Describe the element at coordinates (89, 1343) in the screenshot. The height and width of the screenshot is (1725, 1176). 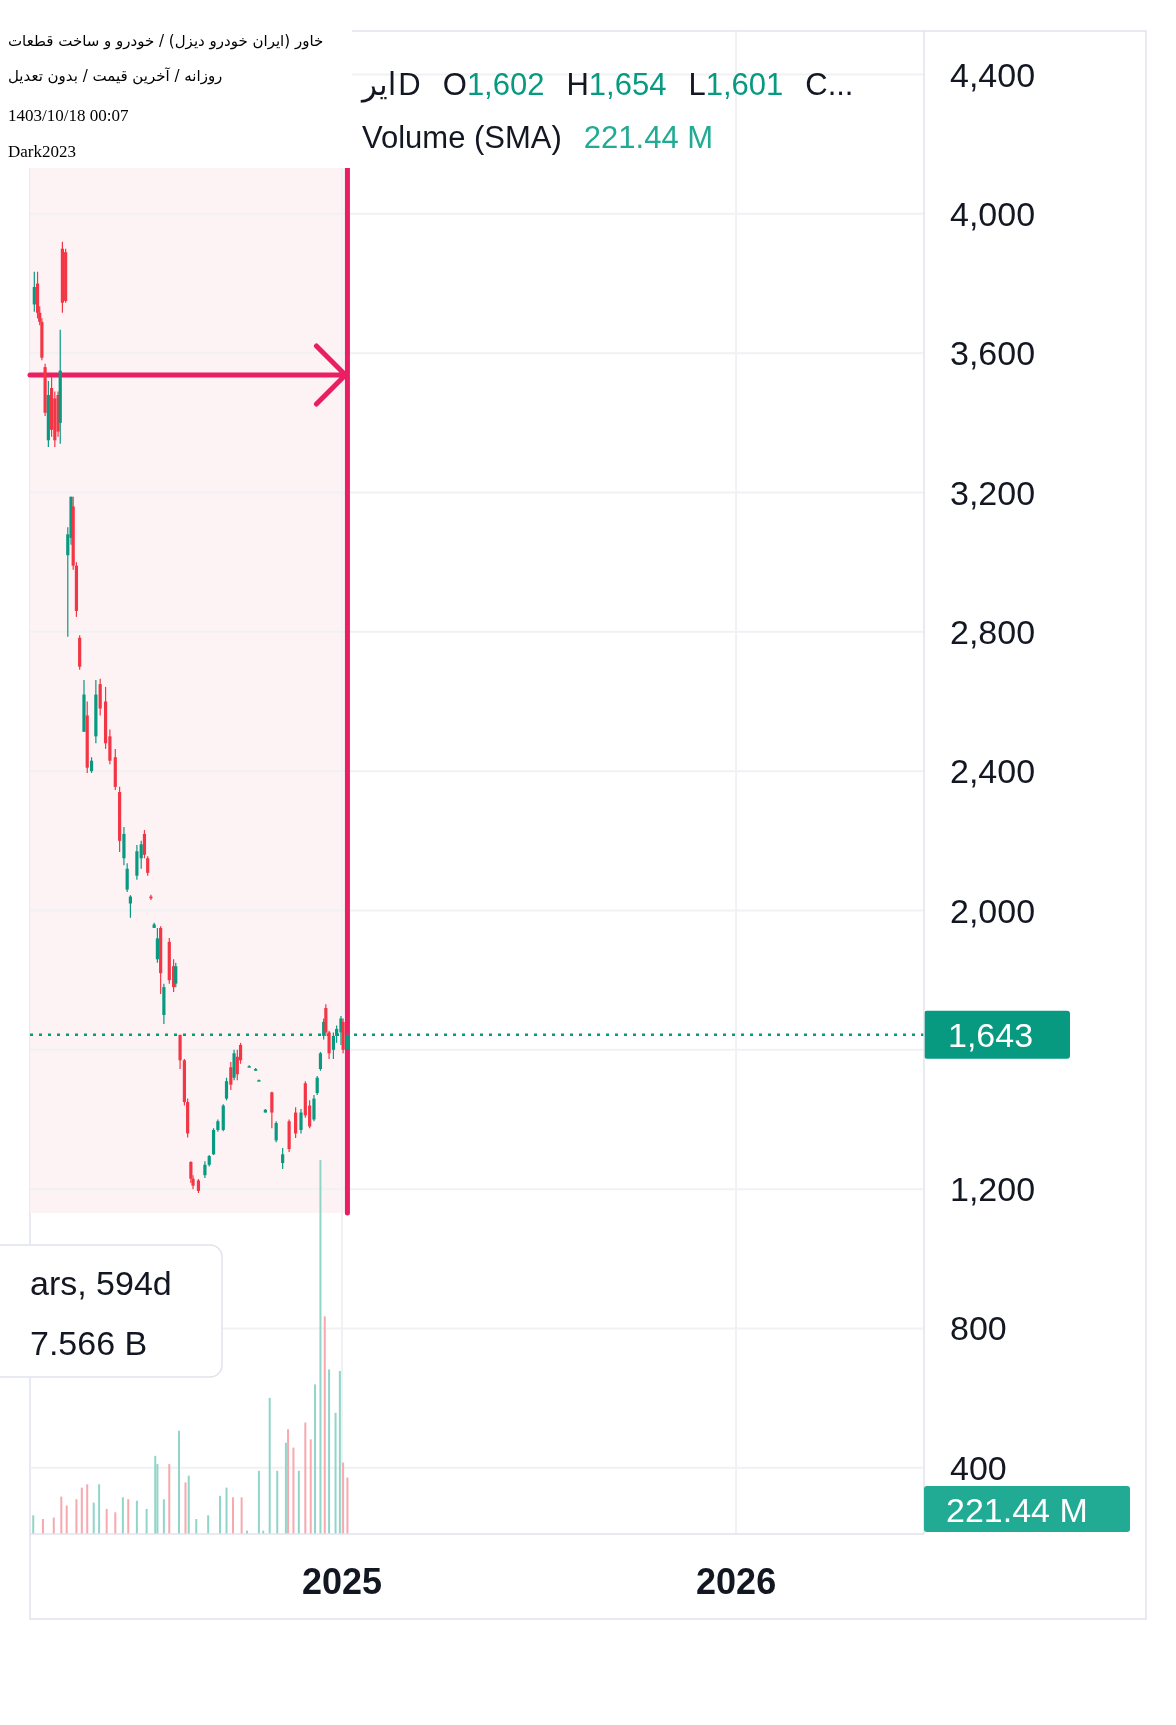
I see `annotation: 7.566 B` at that location.